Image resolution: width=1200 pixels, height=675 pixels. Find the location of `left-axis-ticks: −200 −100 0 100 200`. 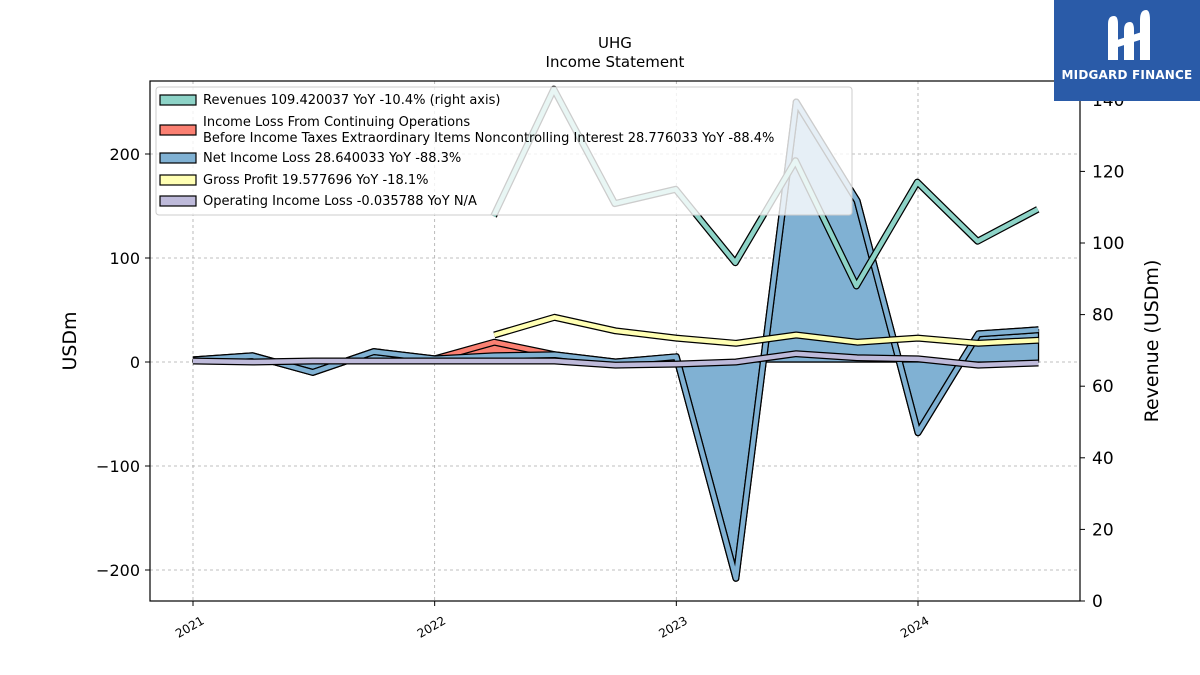

left-axis-ticks: −200 −100 0 100 200 is located at coordinates (123, 362).